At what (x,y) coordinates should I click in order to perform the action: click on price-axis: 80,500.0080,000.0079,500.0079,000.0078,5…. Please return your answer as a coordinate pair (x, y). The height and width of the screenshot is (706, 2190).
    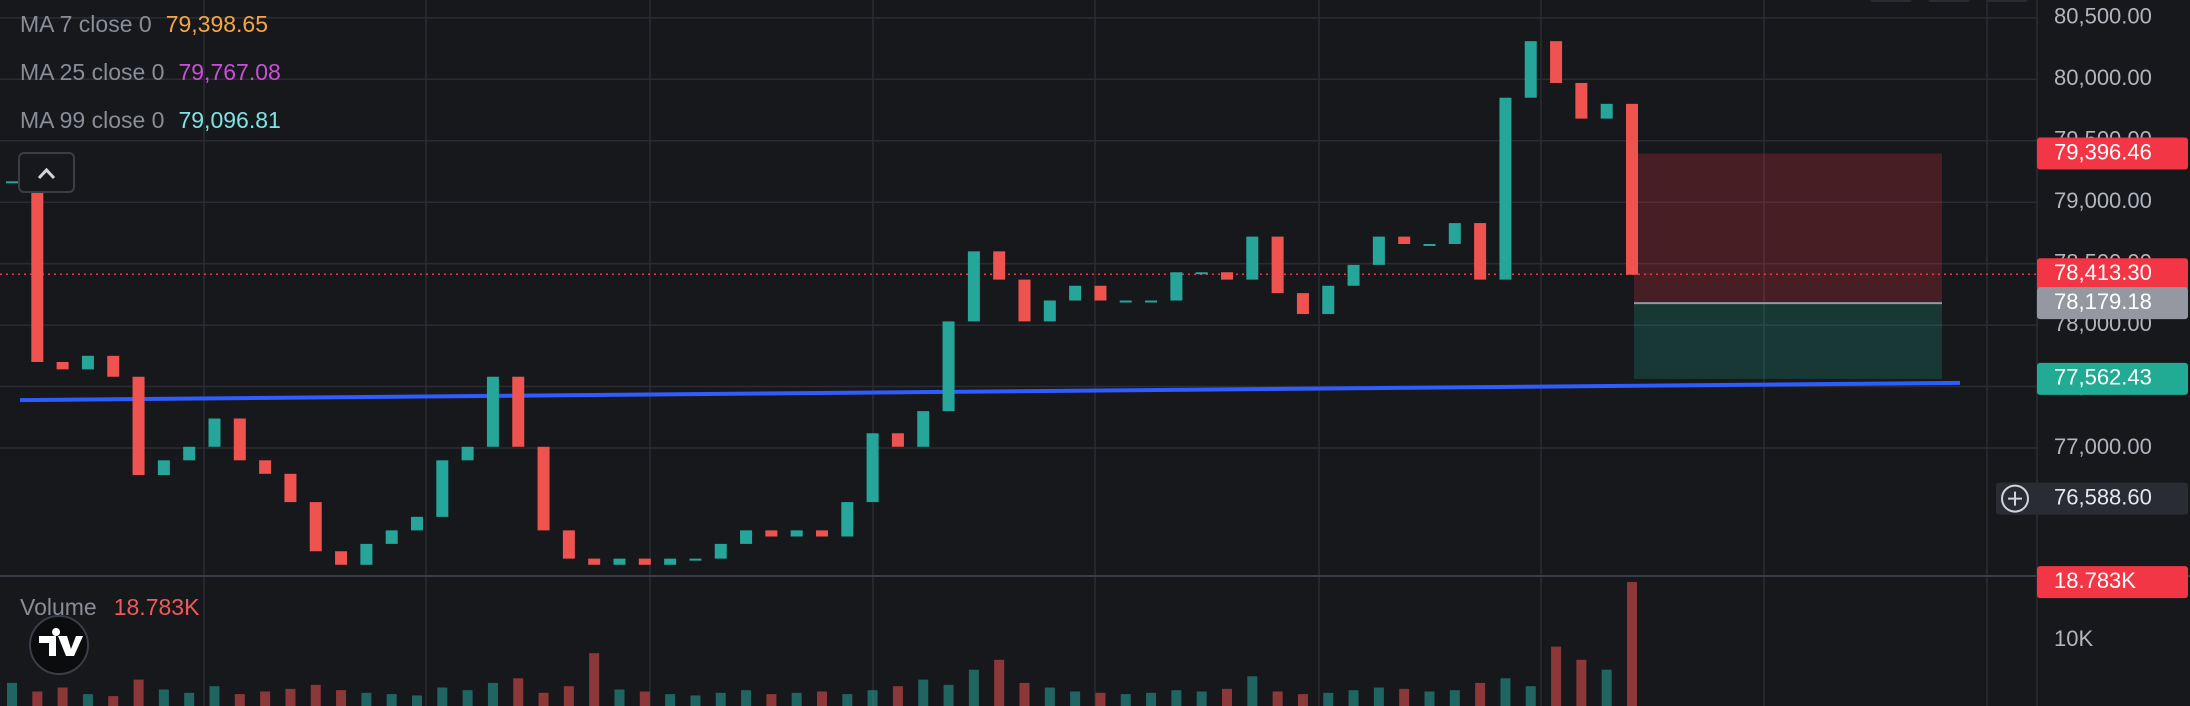
    Looking at the image, I should click on (2092, 327).